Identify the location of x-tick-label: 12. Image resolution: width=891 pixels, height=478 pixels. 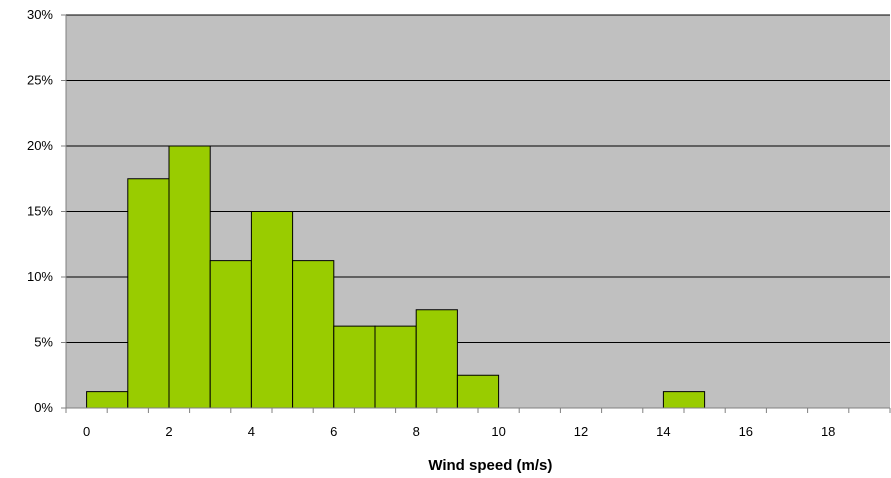
(581, 431).